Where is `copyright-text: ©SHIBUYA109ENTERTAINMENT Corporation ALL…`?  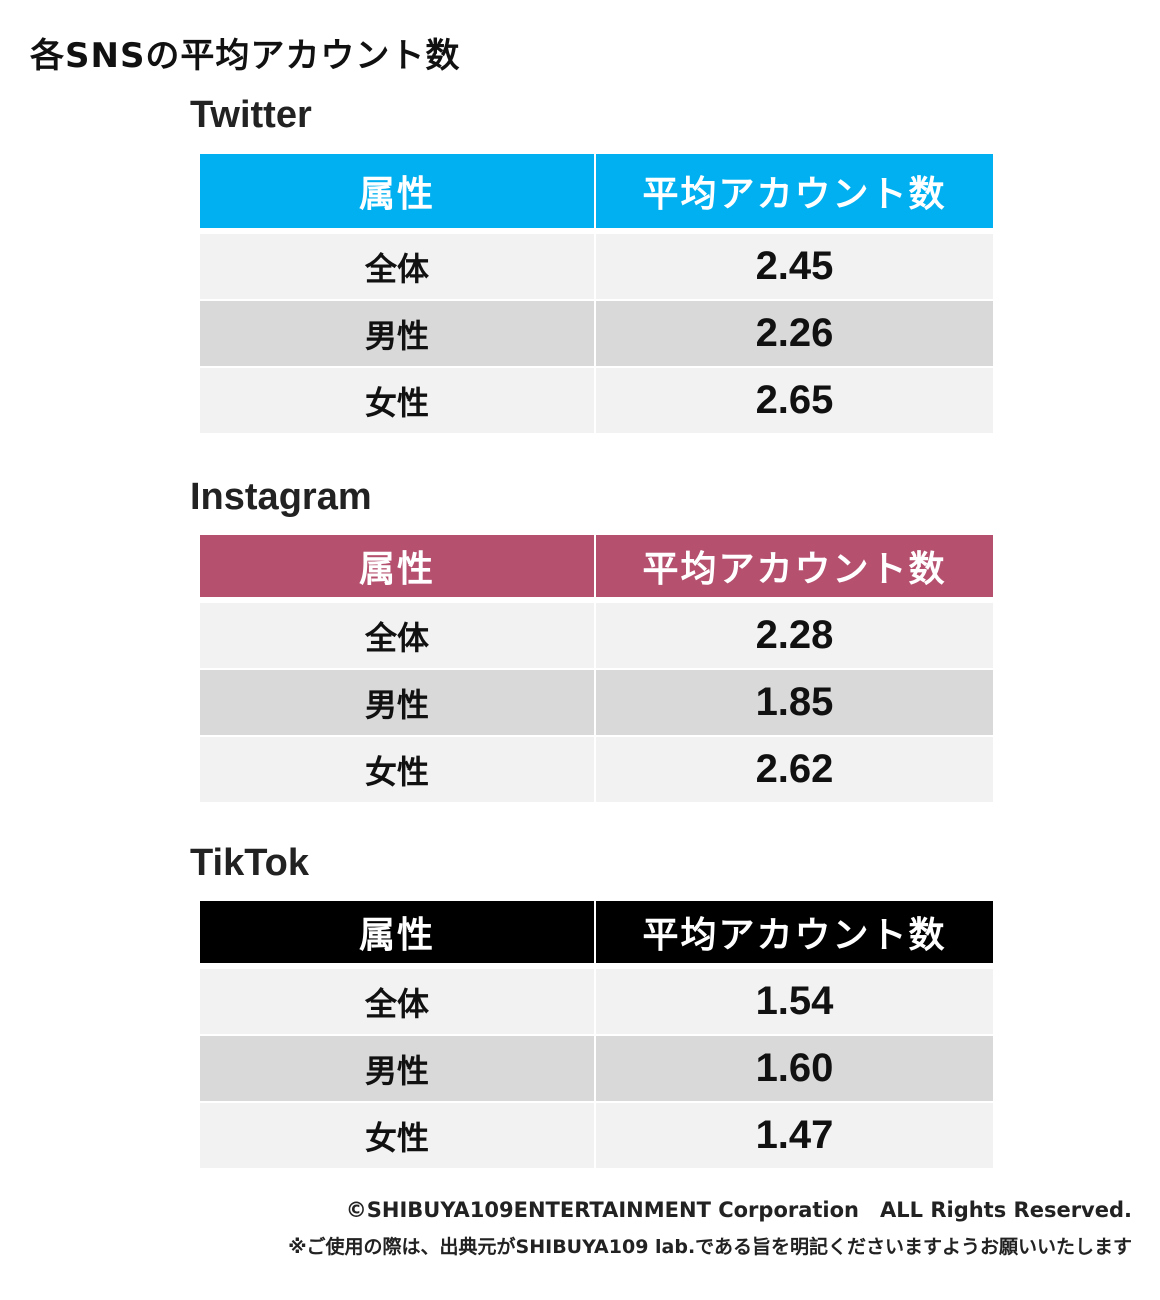
copyright-text: ©SHIBUYA109ENTERTAINMENT Corporation ALL… is located at coordinates (738, 1210).